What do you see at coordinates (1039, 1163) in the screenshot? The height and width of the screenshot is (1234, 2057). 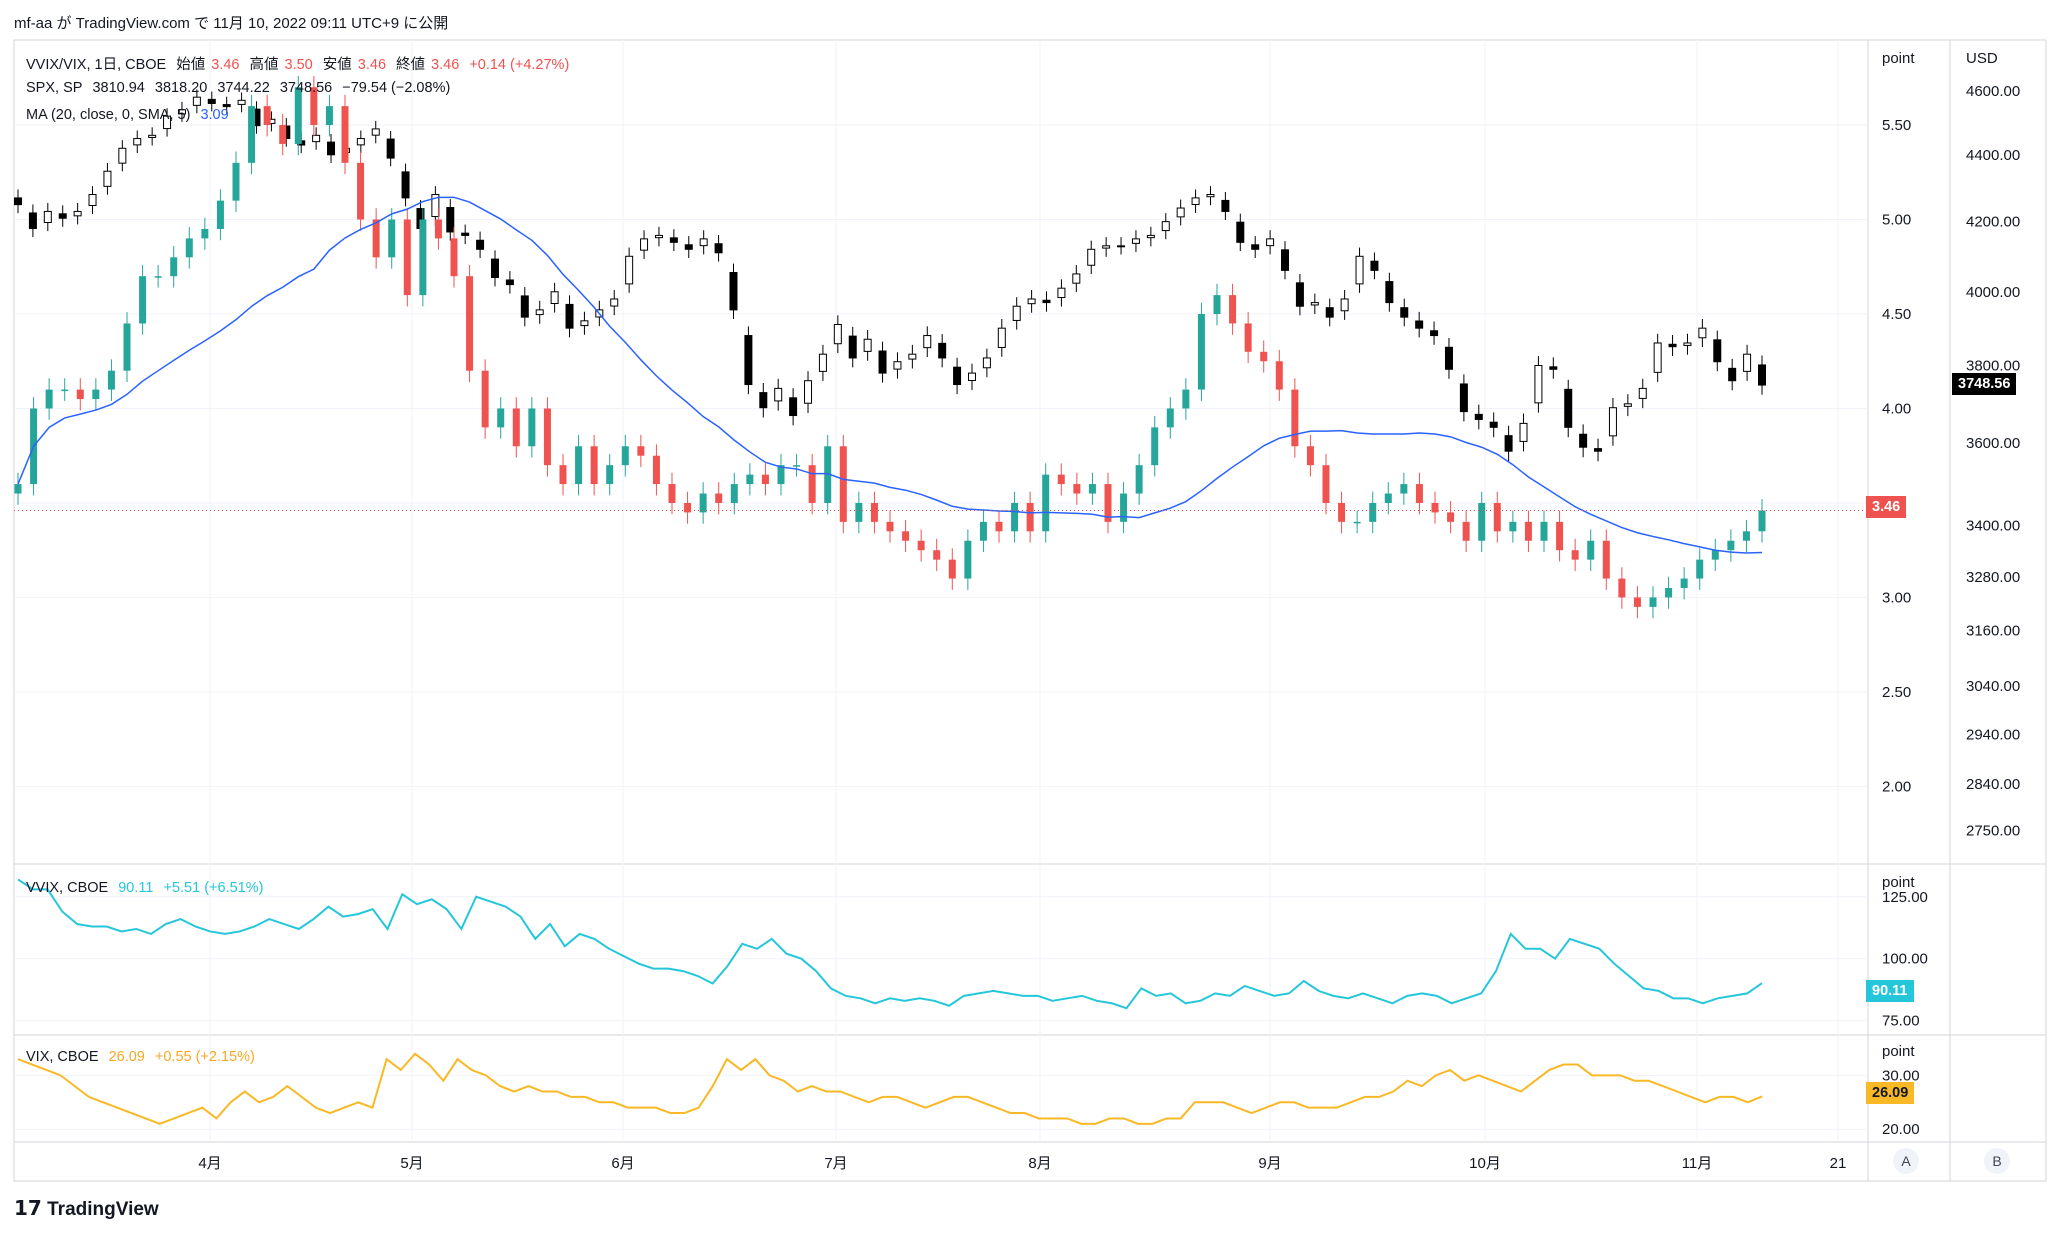 I see `x-tick-label: 8月` at bounding box center [1039, 1163].